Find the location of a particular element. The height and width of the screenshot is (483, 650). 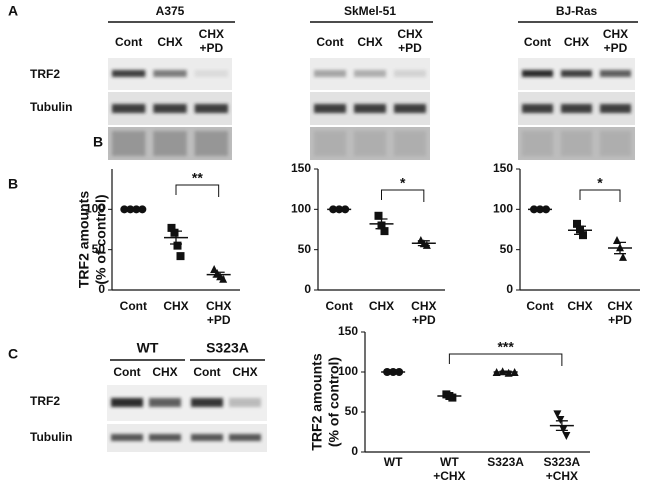

significance-label: *** is located at coordinates (505, 347).